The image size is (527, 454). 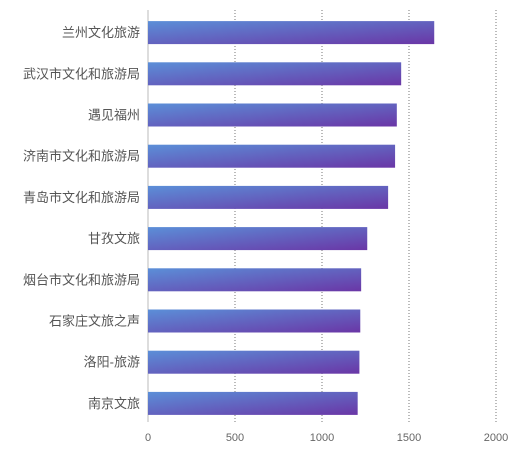 What do you see at coordinates (235, 438) in the screenshot?
I see `x-tick-label: 500` at bounding box center [235, 438].